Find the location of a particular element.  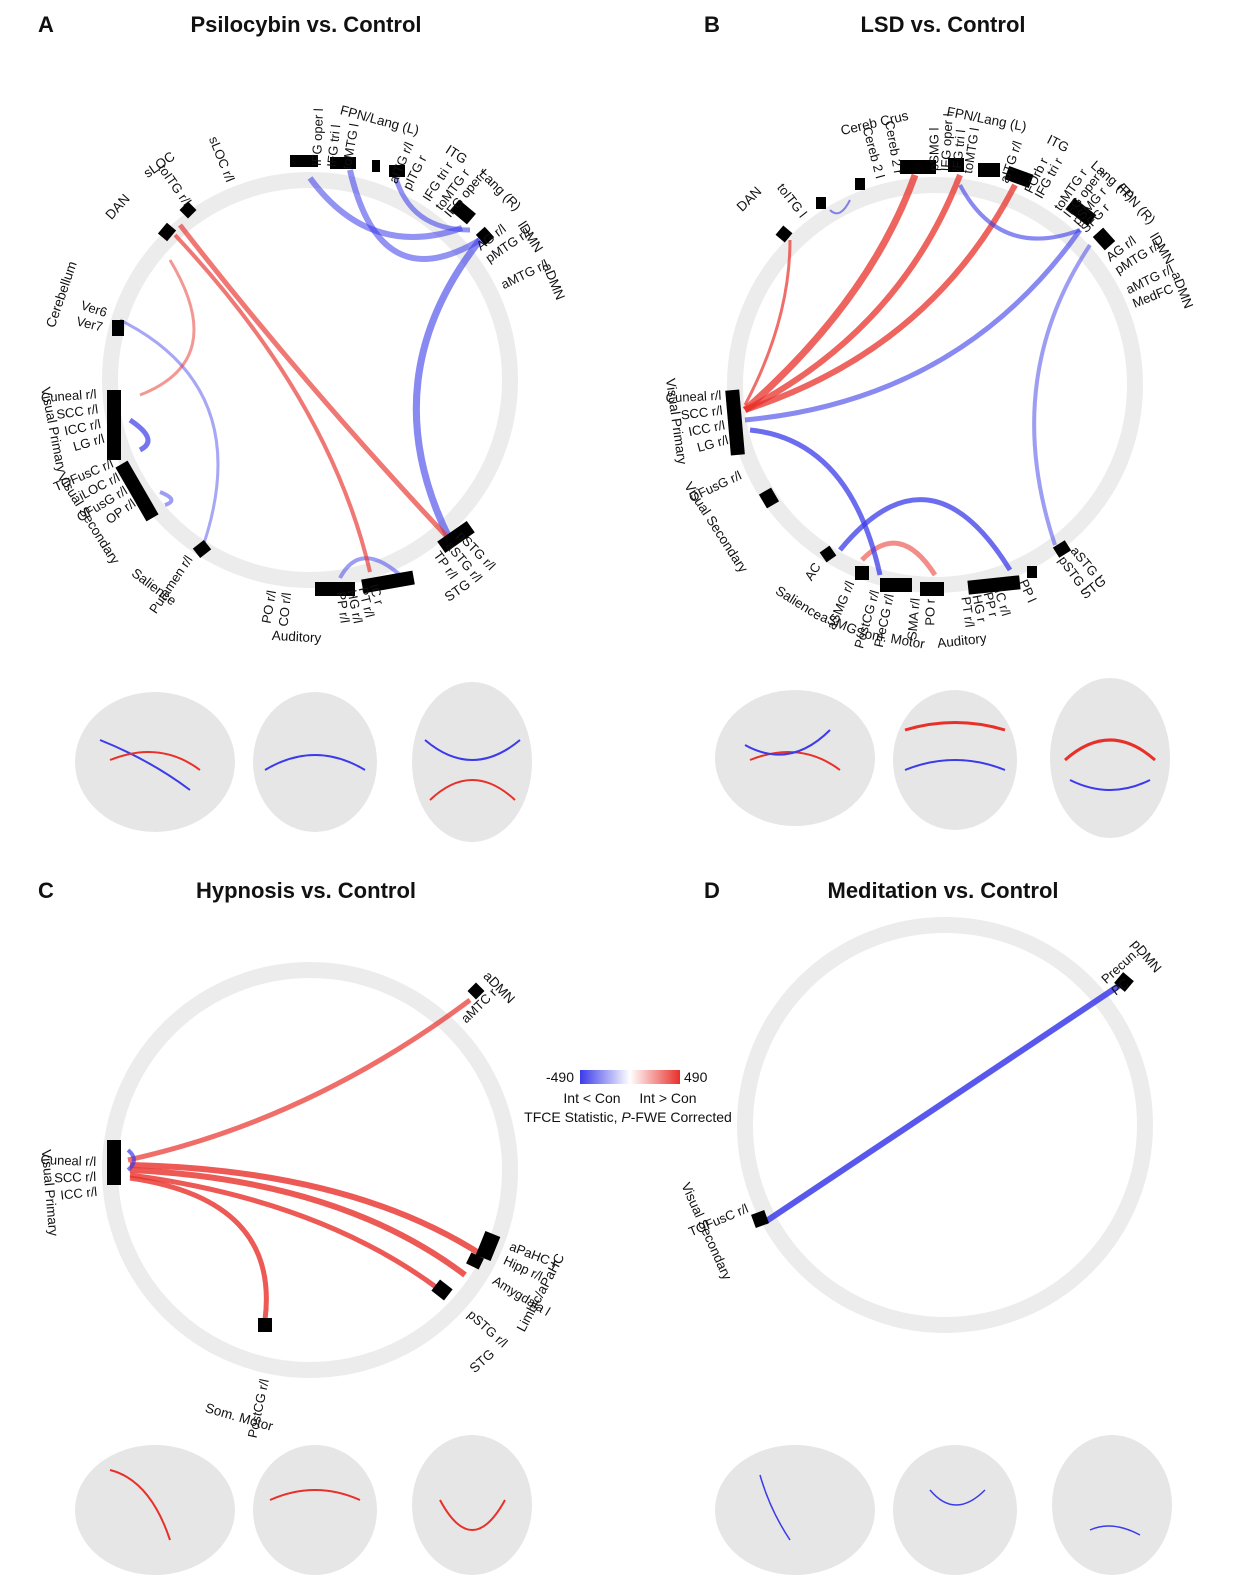

node-label: PT r/l is located at coordinates (367, 603).